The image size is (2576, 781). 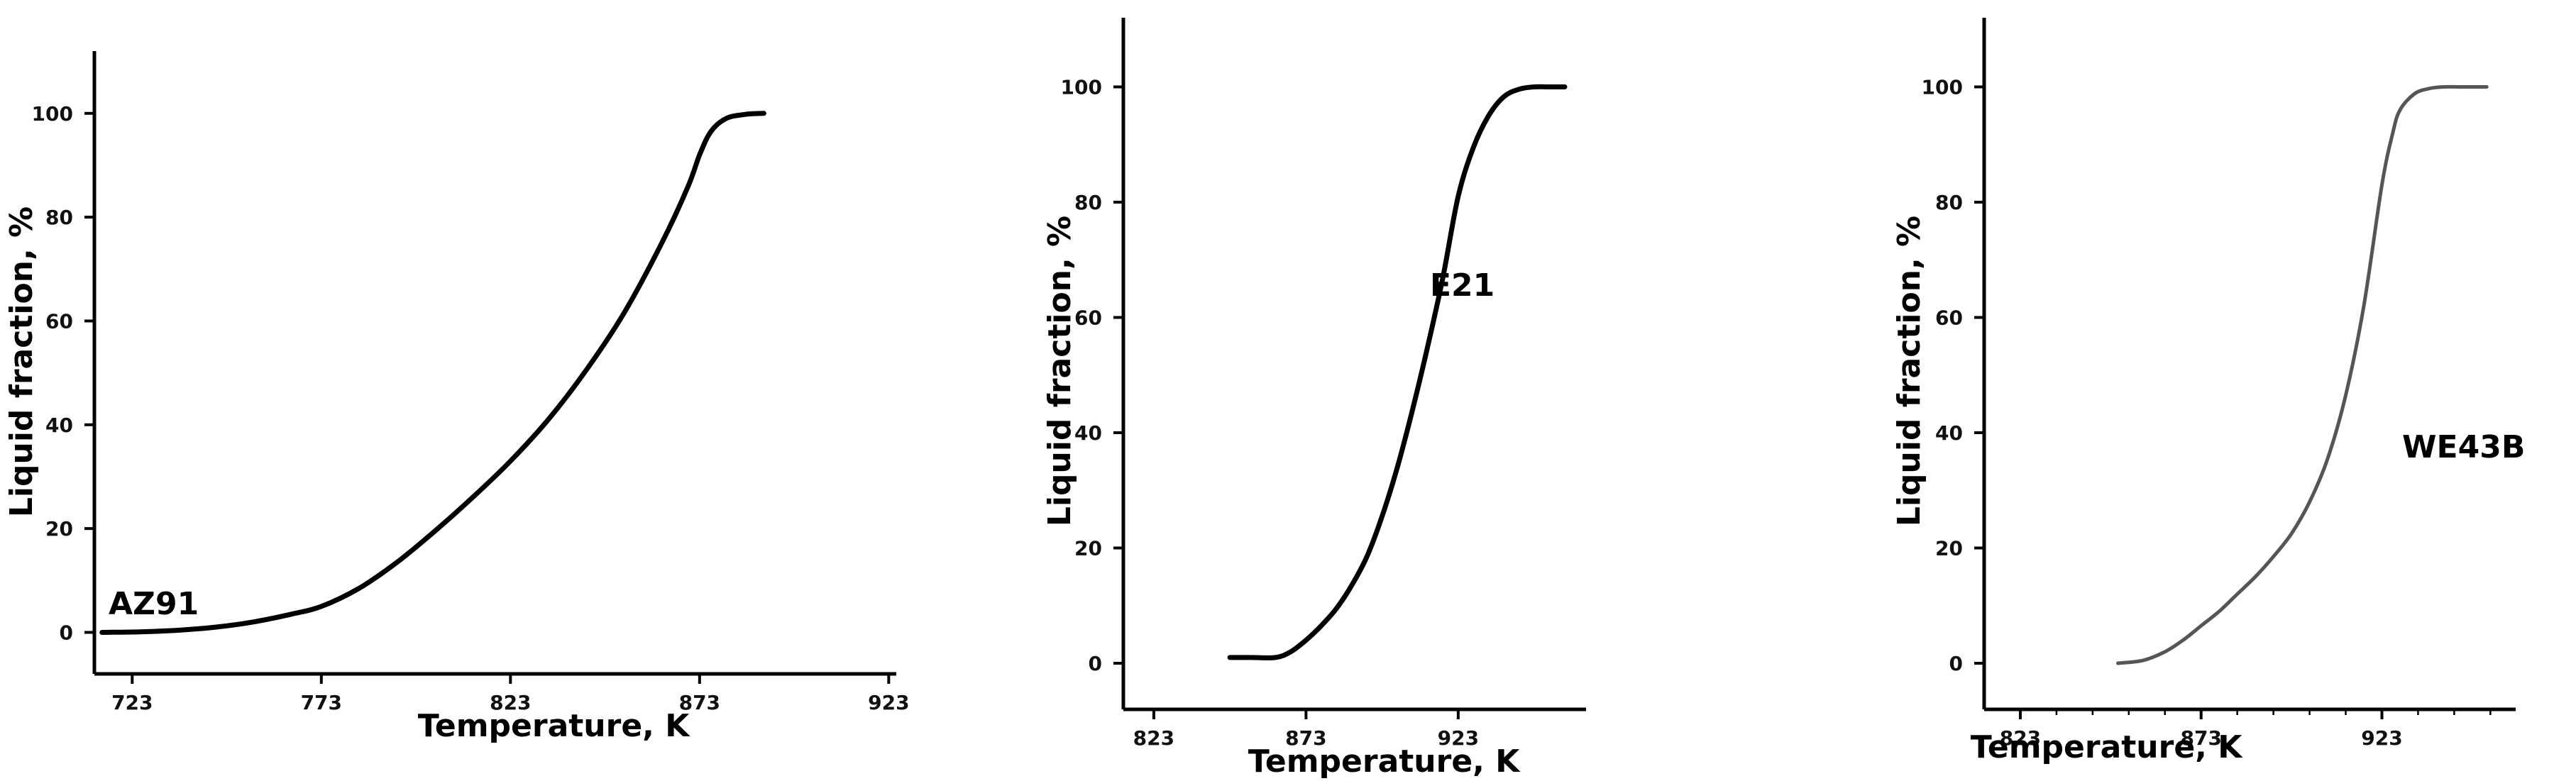 What do you see at coordinates (154, 604) in the screenshot?
I see `alloy-label: AZ91` at bounding box center [154, 604].